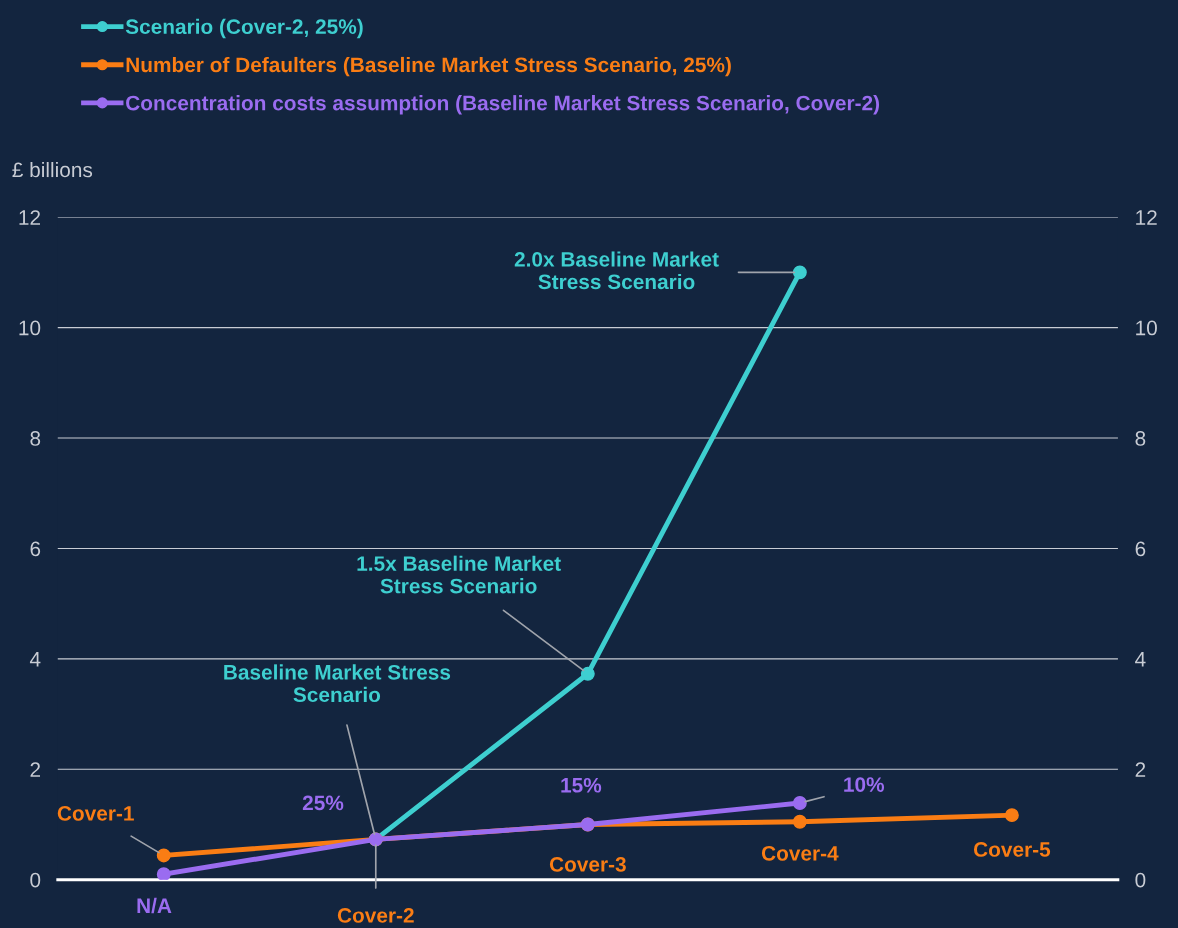 The height and width of the screenshot is (928, 1178). What do you see at coordinates (1140, 659) in the screenshot?
I see `y2-tick-label: 4` at bounding box center [1140, 659].